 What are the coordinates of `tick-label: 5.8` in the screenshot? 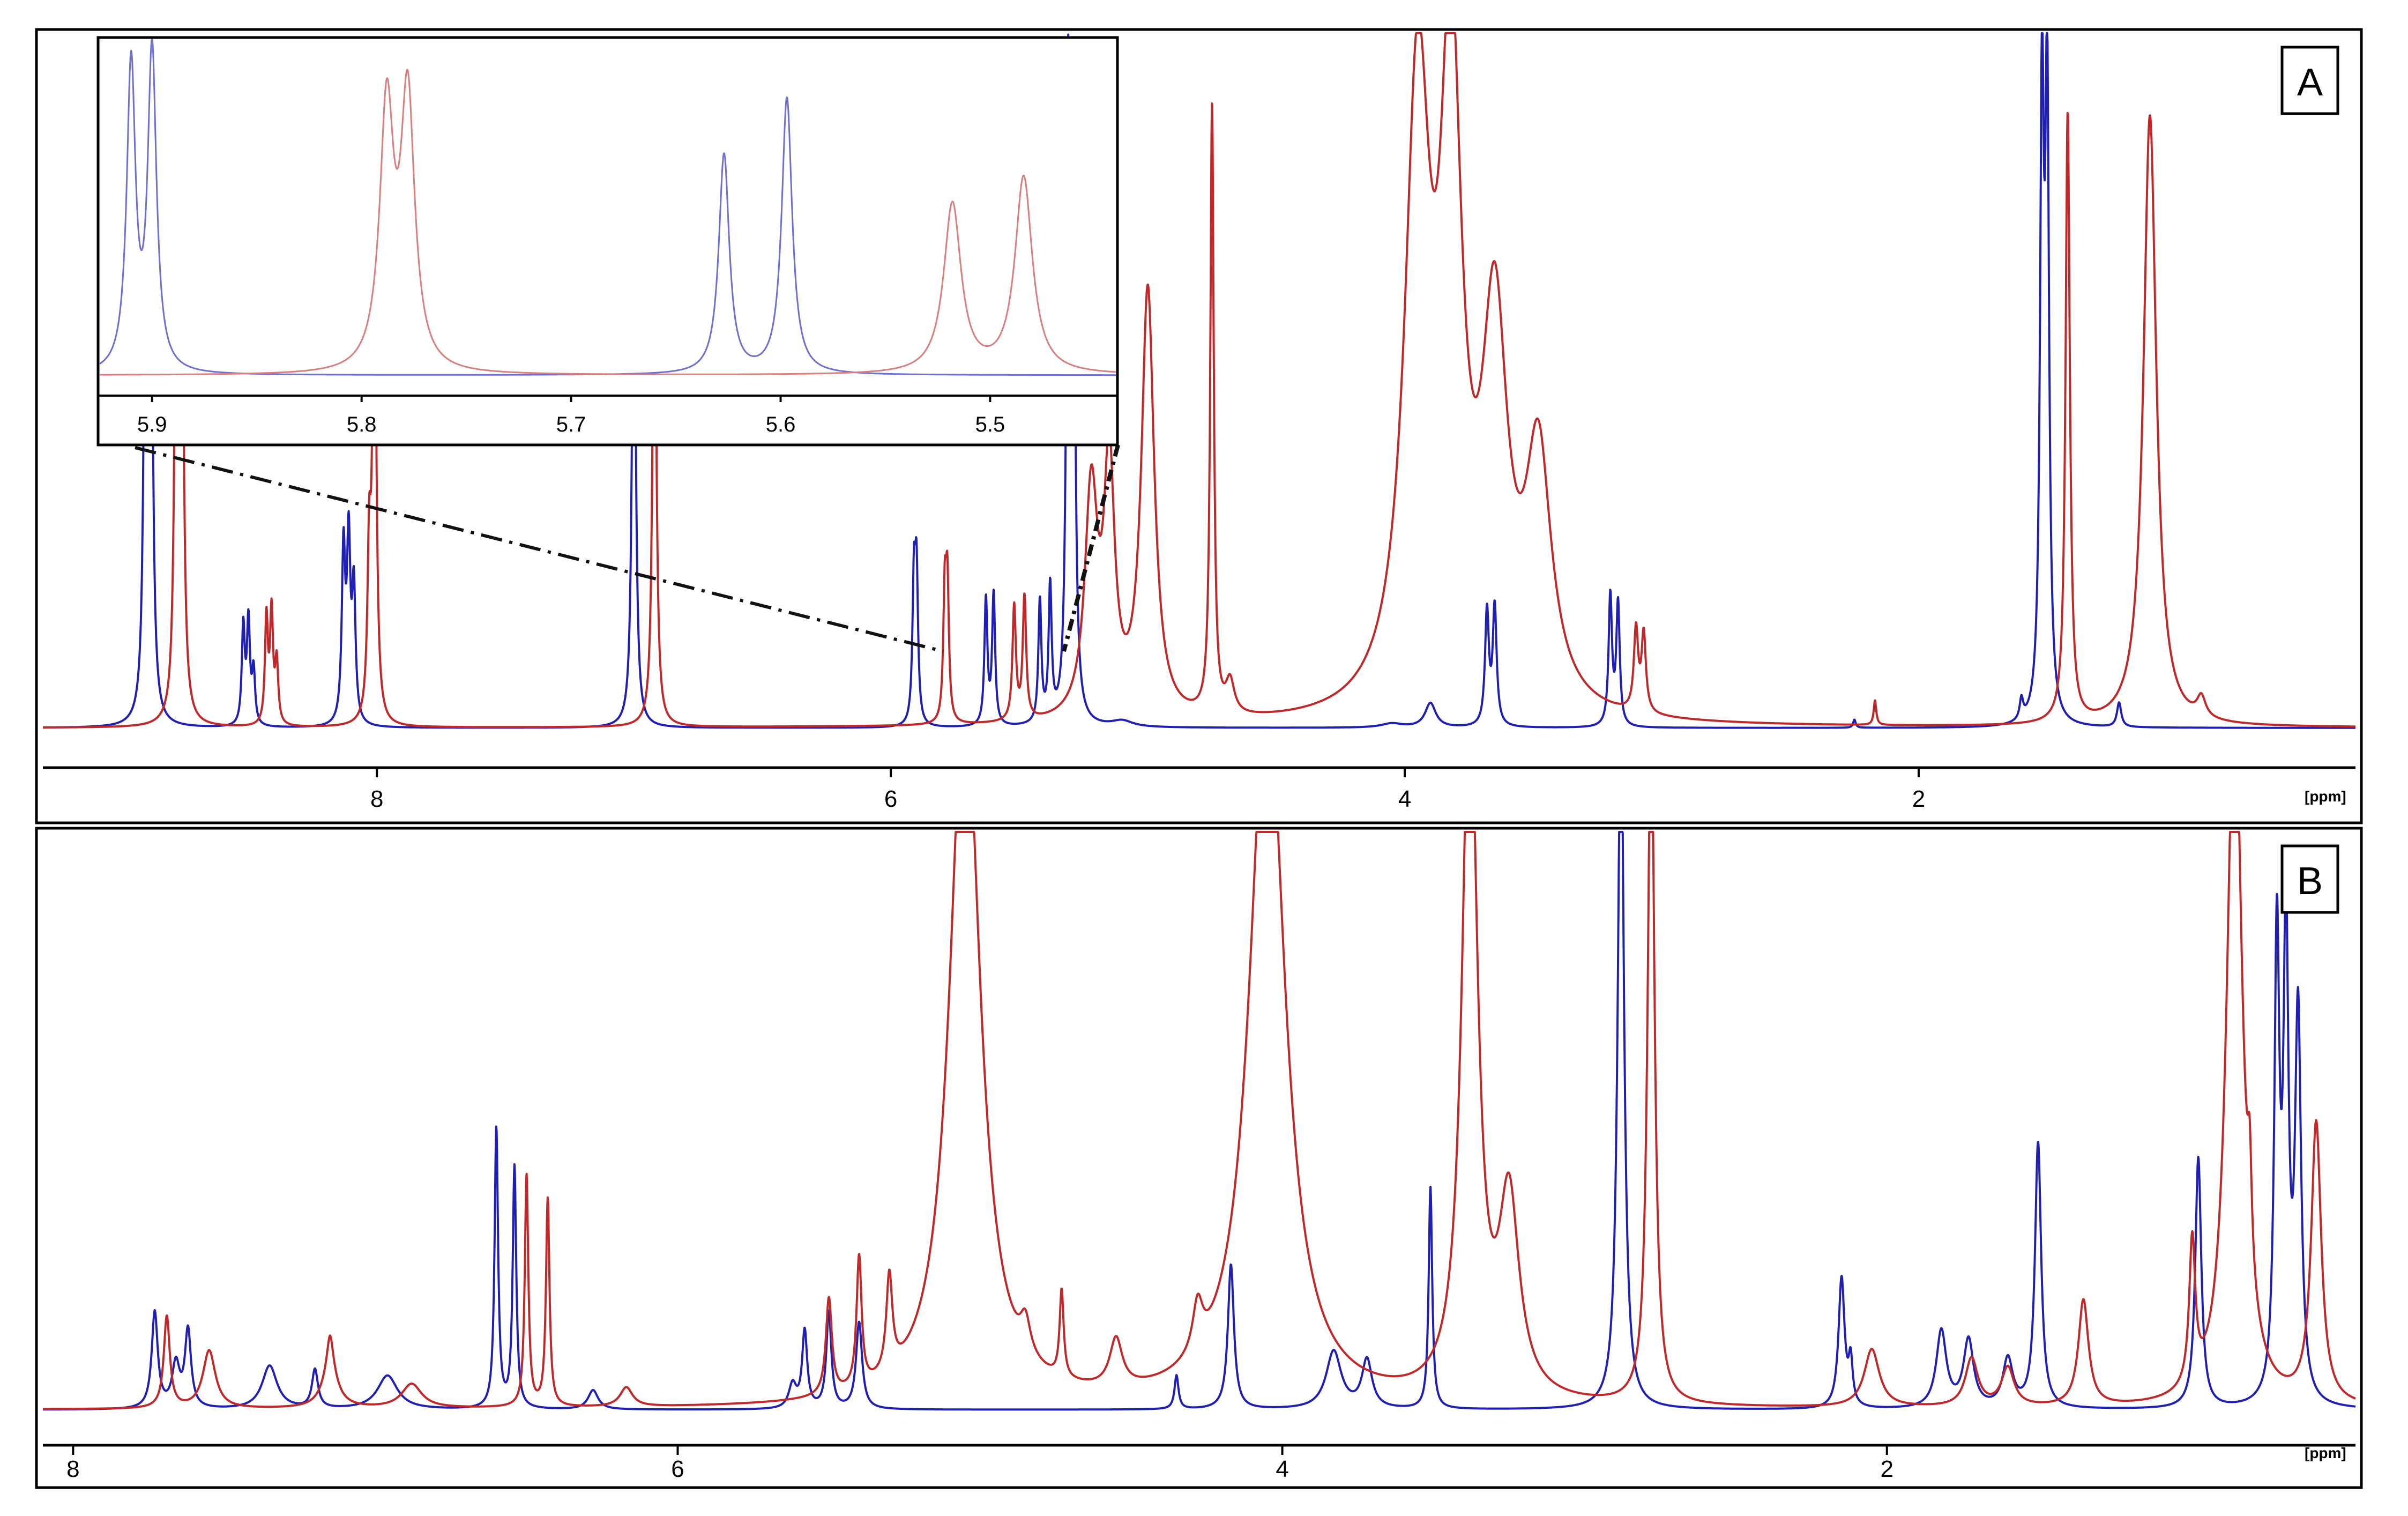 It's located at (362, 424).